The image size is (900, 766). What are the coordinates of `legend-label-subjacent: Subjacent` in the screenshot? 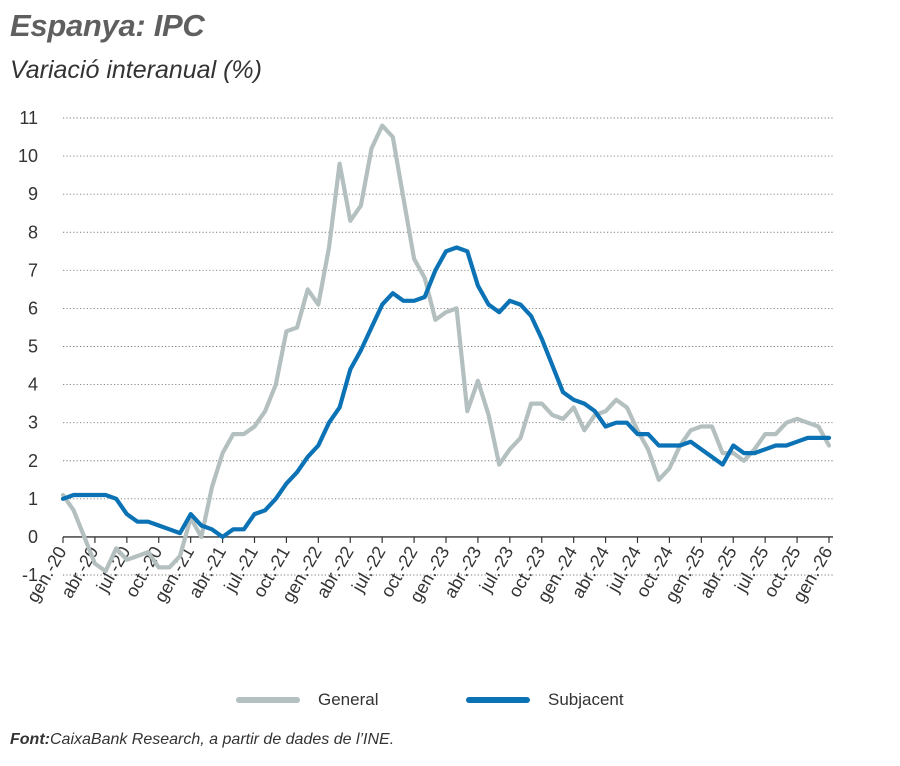 It's located at (586, 699).